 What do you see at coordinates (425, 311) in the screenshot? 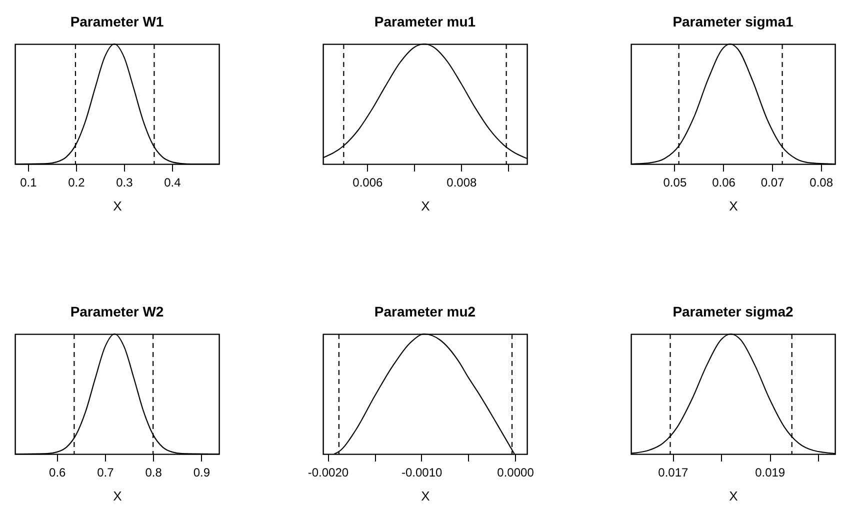
I see `chart-title: Parameter mu2` at bounding box center [425, 311].